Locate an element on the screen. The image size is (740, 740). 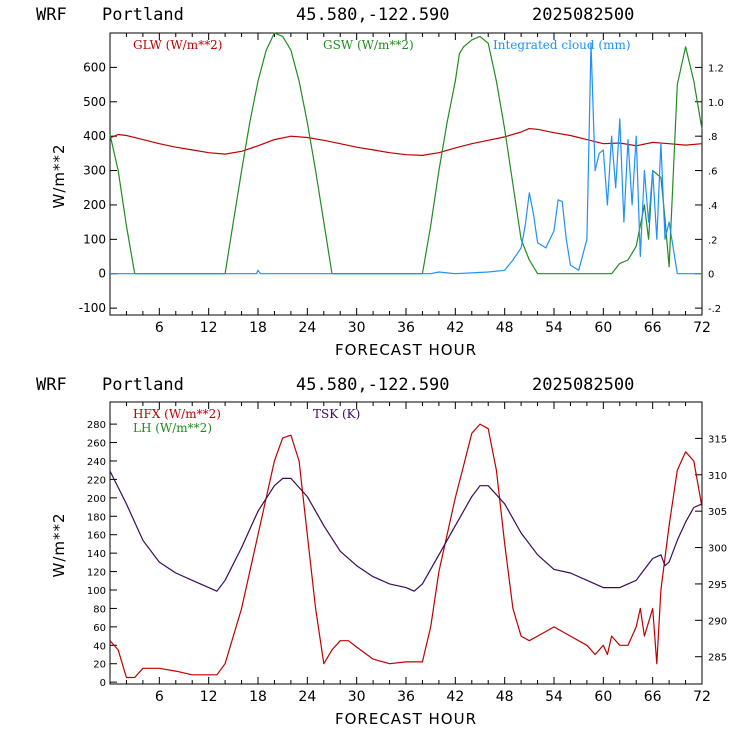
top-xtick-label: 6 is located at coordinates (159, 328).